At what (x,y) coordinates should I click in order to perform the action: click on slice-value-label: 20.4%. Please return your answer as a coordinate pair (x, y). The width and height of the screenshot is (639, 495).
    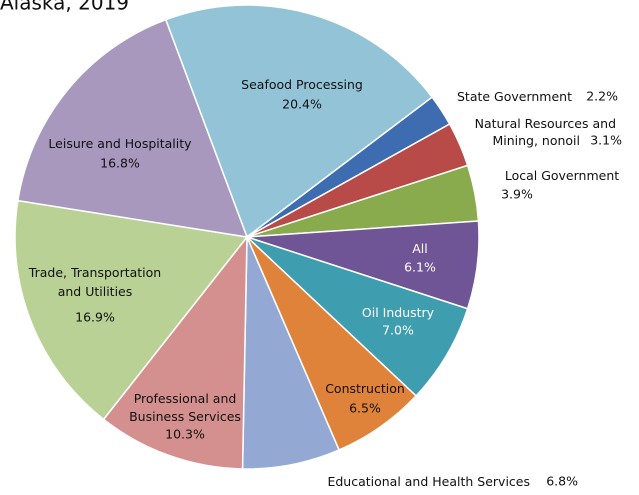
    Looking at the image, I should click on (302, 104).